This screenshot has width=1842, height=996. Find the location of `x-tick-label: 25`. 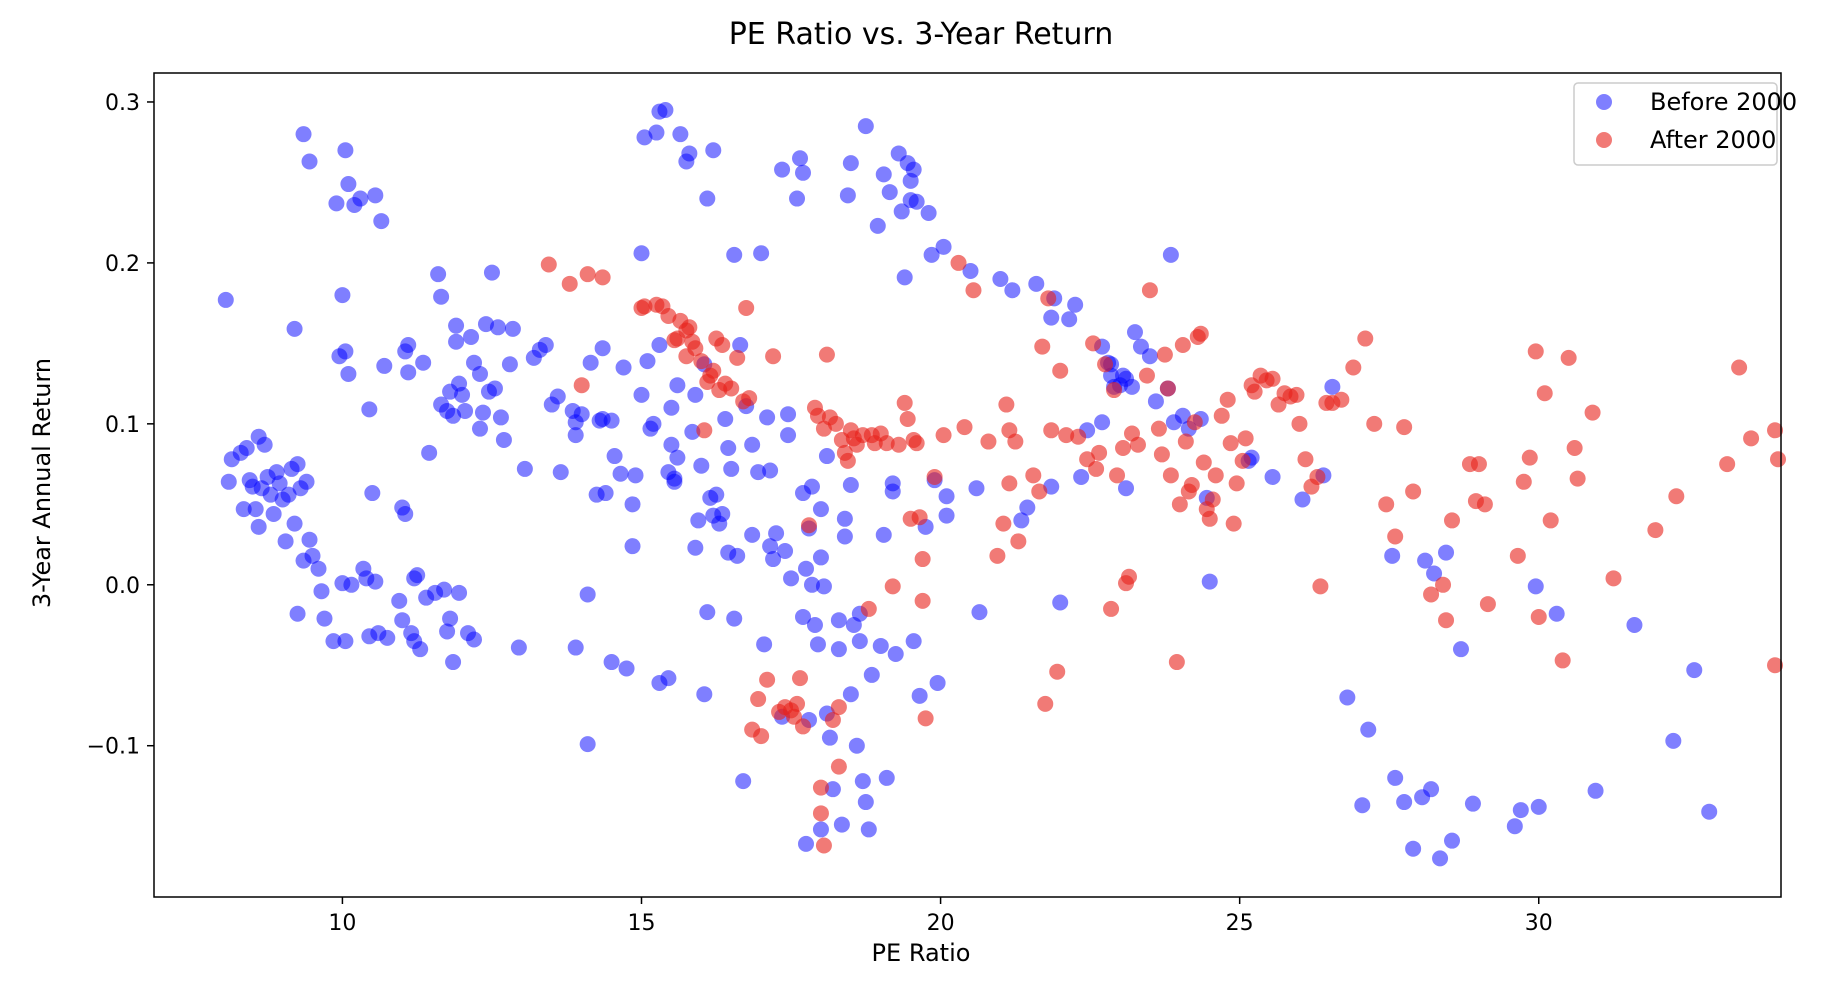

x-tick-label: 25 is located at coordinates (1240, 923).